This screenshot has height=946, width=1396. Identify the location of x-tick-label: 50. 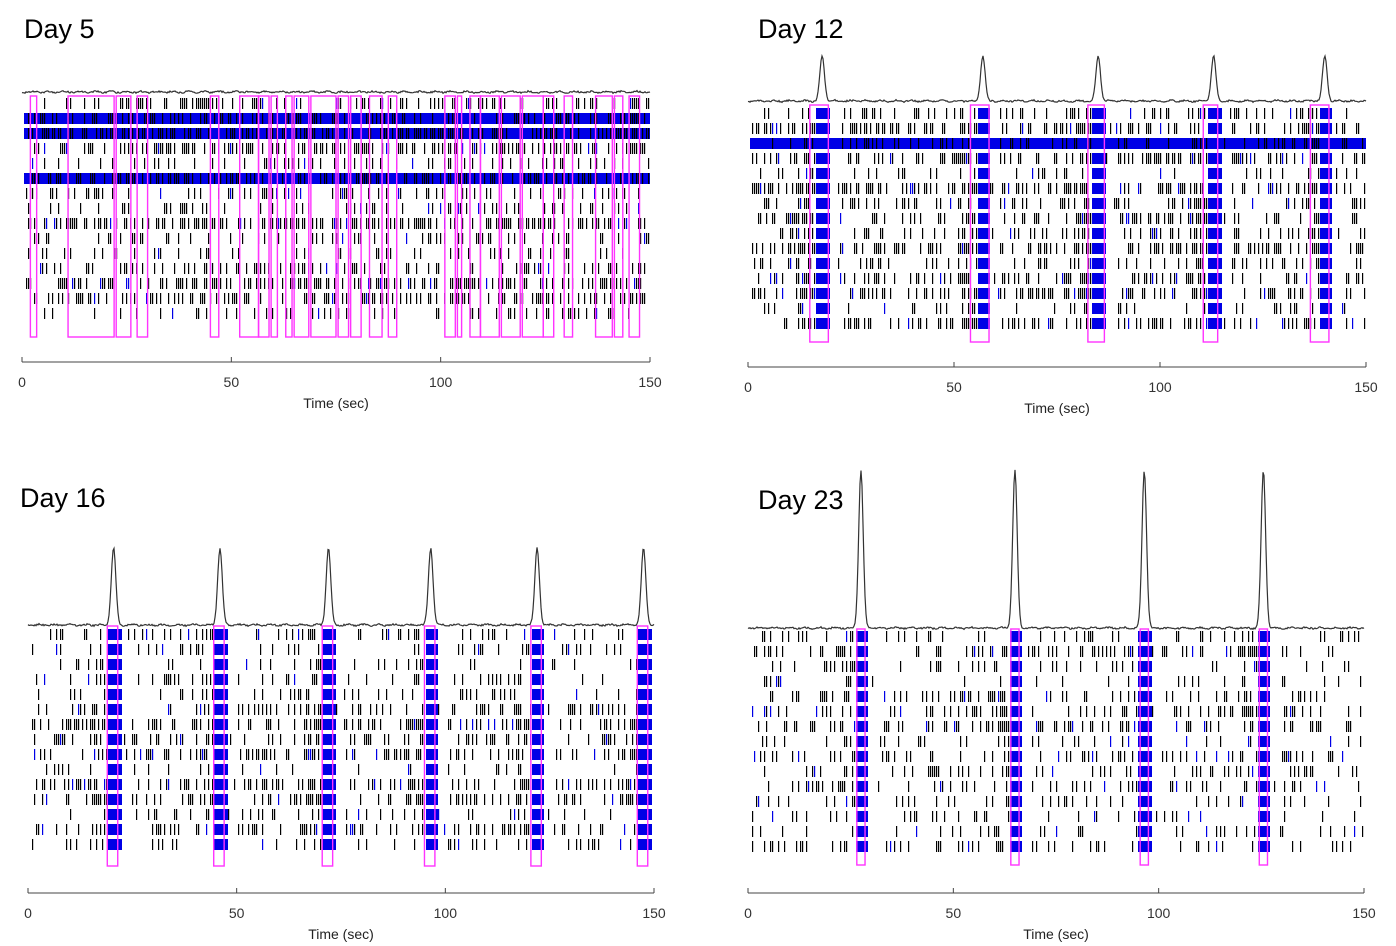
(232, 382).